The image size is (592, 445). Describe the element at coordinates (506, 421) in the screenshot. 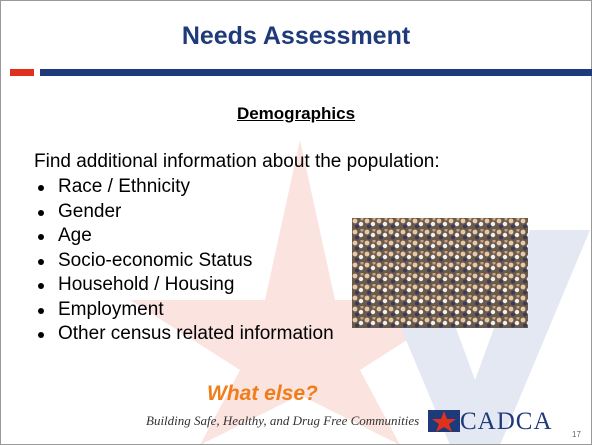

I see `logo: CADCA` at that location.